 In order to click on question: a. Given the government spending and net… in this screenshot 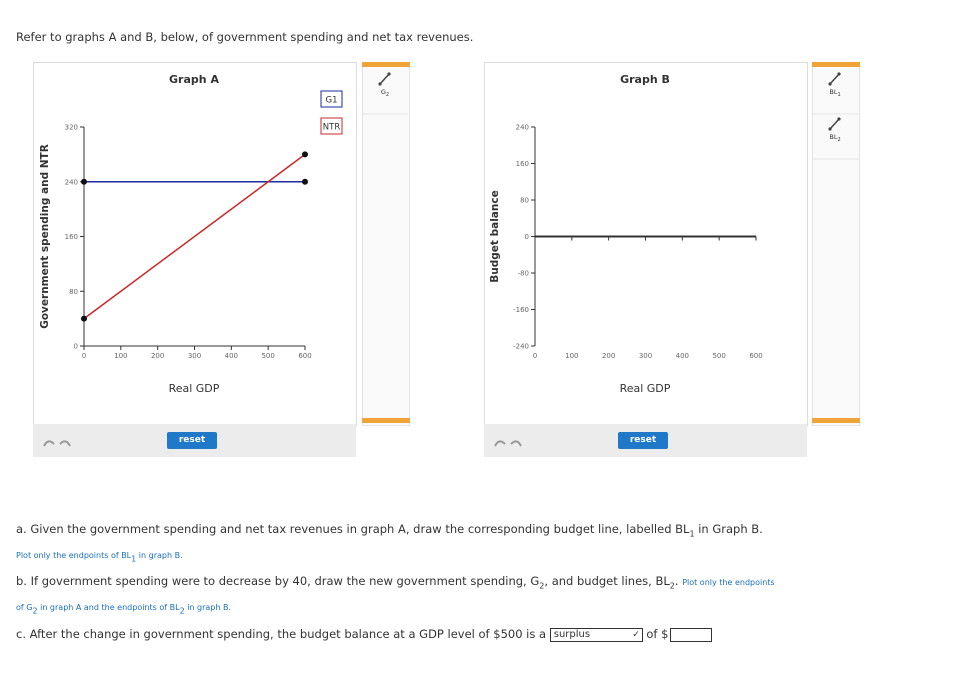, I will do `click(396, 544)`.